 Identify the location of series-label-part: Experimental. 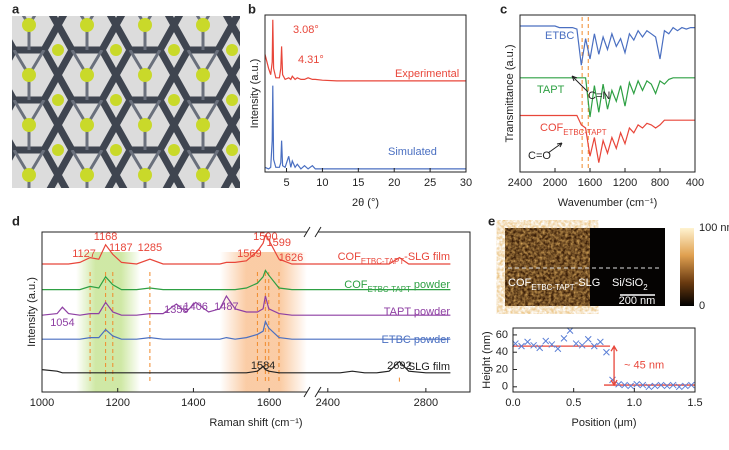
(427, 74).